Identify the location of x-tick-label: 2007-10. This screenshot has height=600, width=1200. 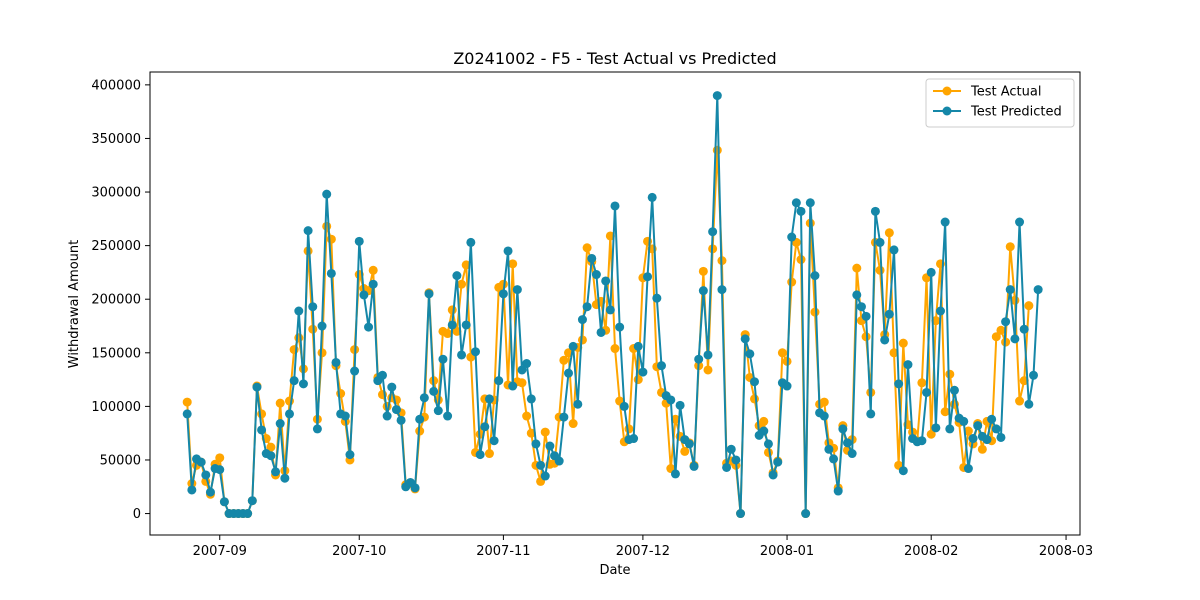
(359, 551).